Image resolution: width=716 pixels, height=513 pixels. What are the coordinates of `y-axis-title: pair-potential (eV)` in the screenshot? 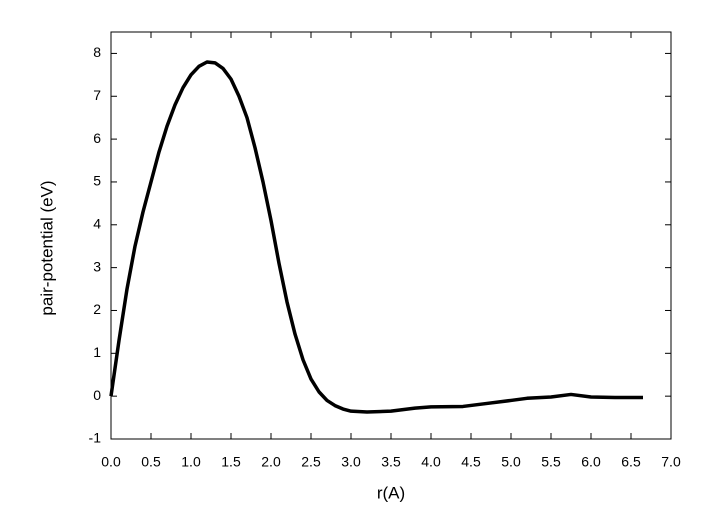 It's located at (46, 247).